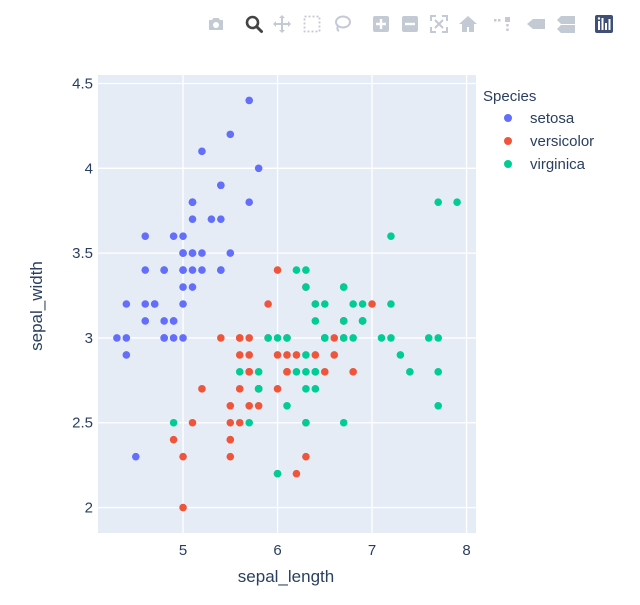 This screenshot has height=605, width=640. Describe the element at coordinates (342, 24) in the screenshot. I see `lasso-select-icon` at that location.